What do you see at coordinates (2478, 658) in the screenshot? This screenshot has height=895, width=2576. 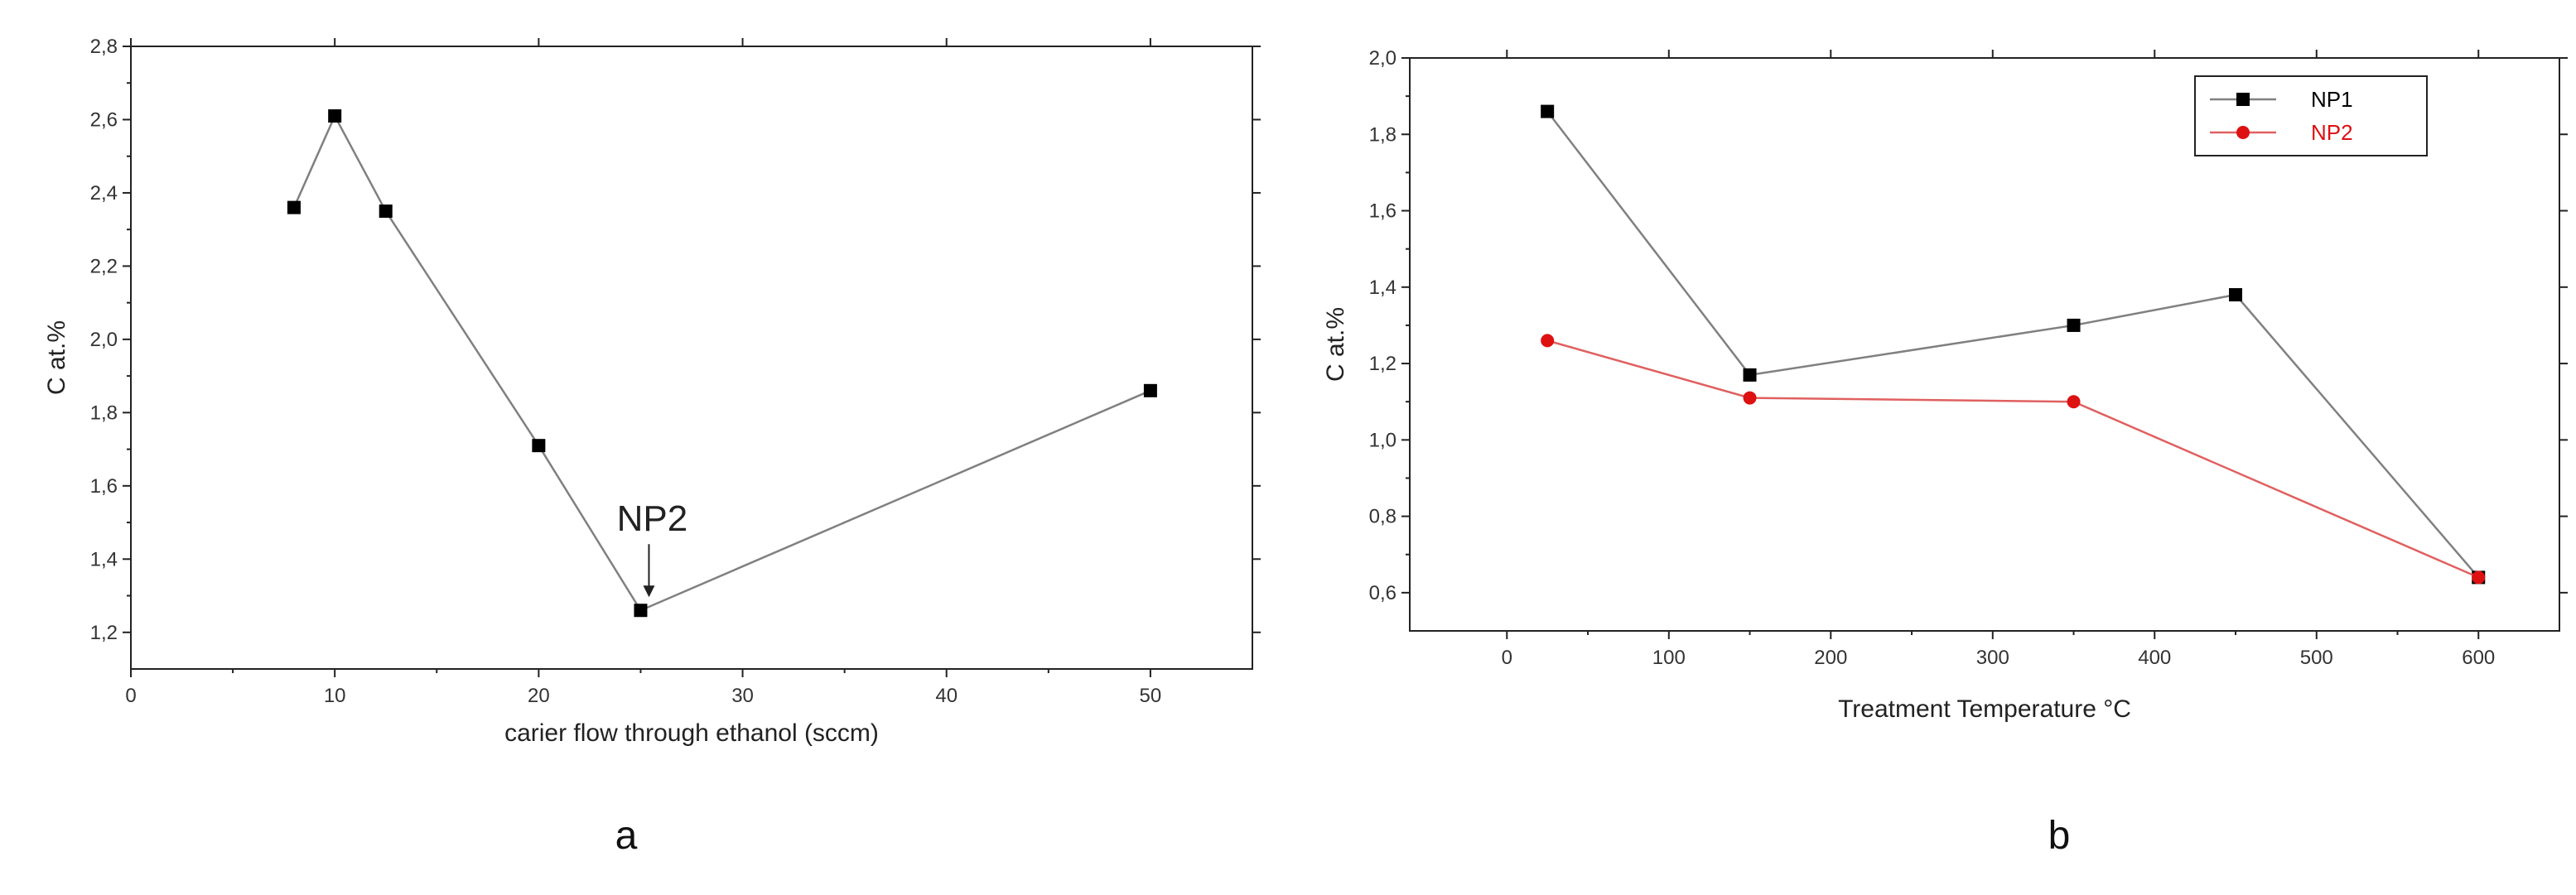 I see `x-tick-label: 600` at bounding box center [2478, 658].